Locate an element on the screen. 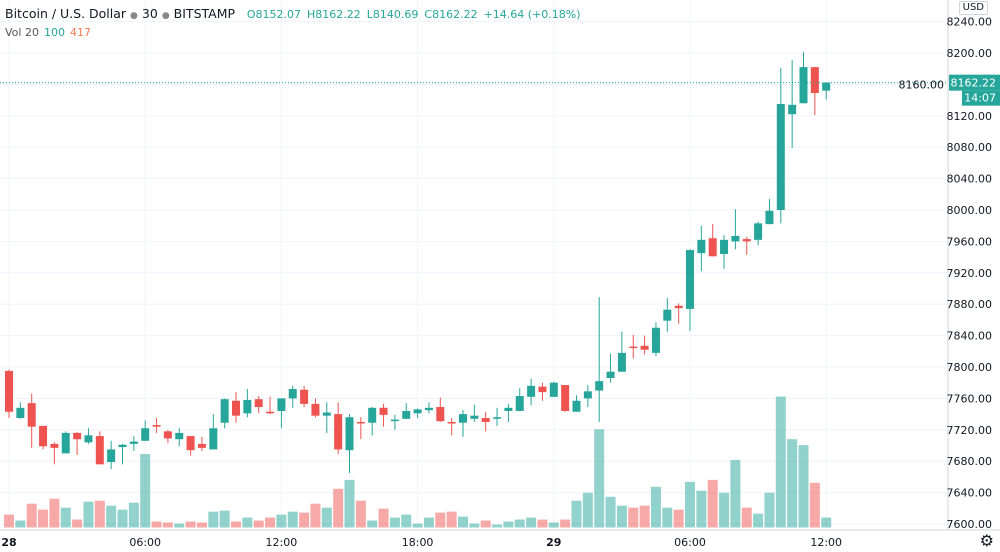  gear-icon: ⚙ is located at coordinates (986, 540).